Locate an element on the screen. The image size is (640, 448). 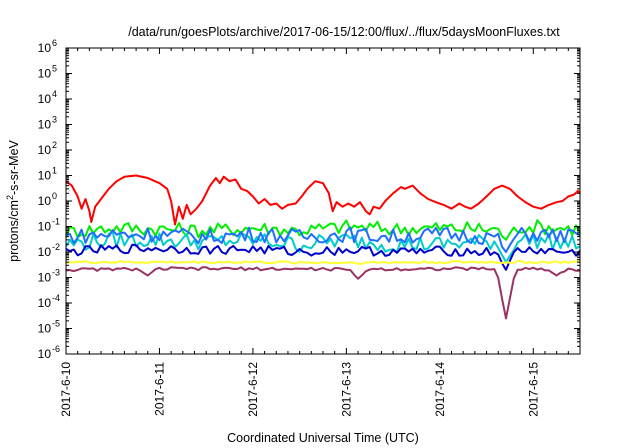
x-tick-label: 2017-6-10 is located at coordinates (66, 389).